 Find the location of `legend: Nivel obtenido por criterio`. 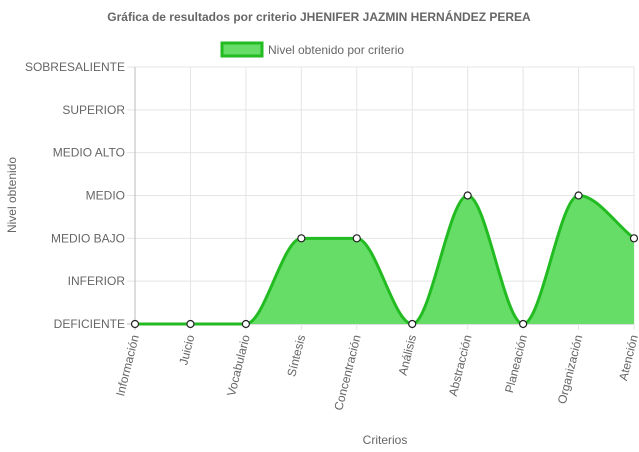

legend: Nivel obtenido por criterio is located at coordinates (312, 49).